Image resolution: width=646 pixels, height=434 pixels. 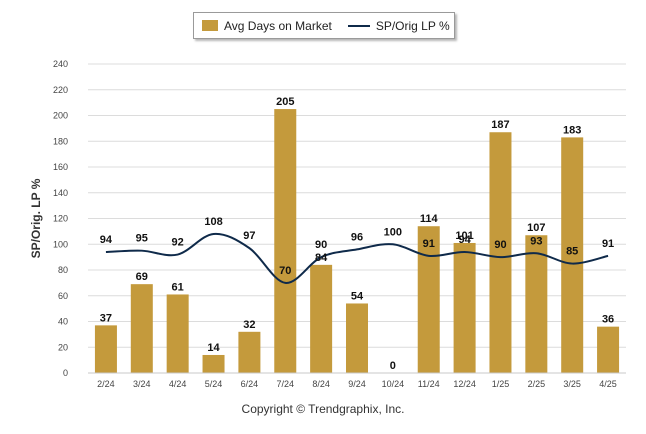 What do you see at coordinates (393, 366) in the screenshot?
I see `bar-value-label: 0` at bounding box center [393, 366].